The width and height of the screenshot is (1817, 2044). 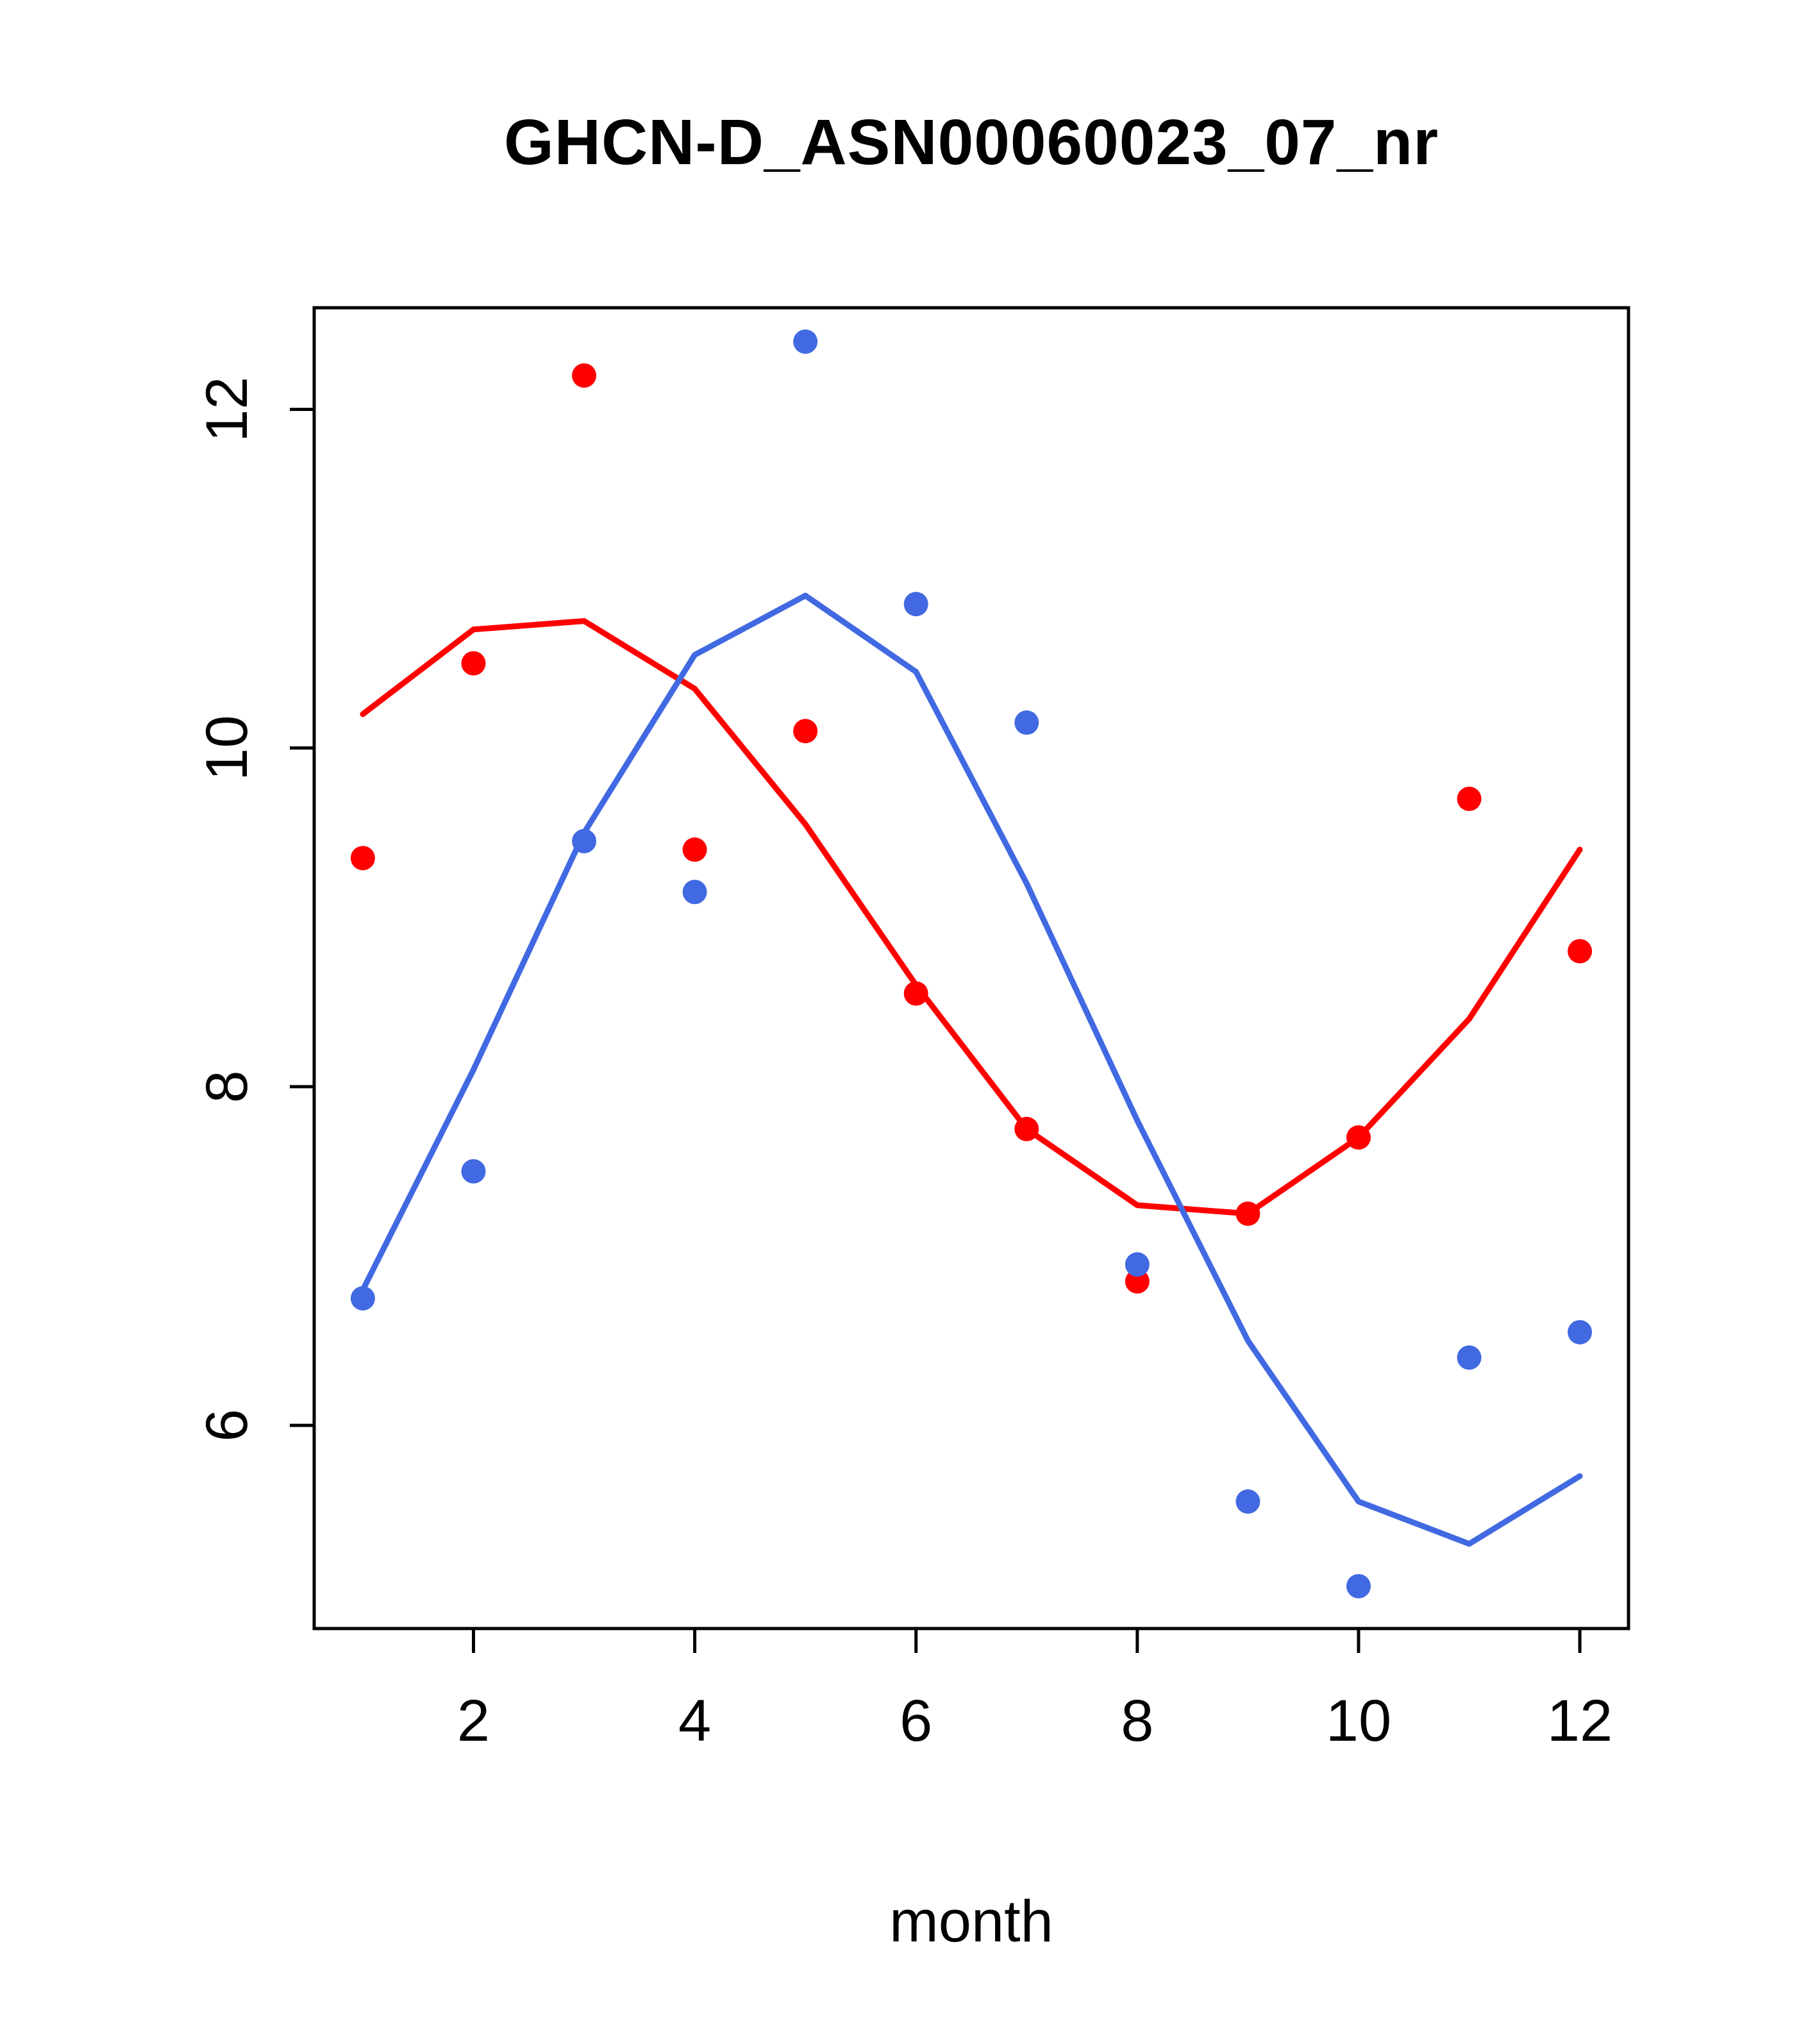 What do you see at coordinates (694, 1721) in the screenshot?
I see `x-tick-label: 4` at bounding box center [694, 1721].